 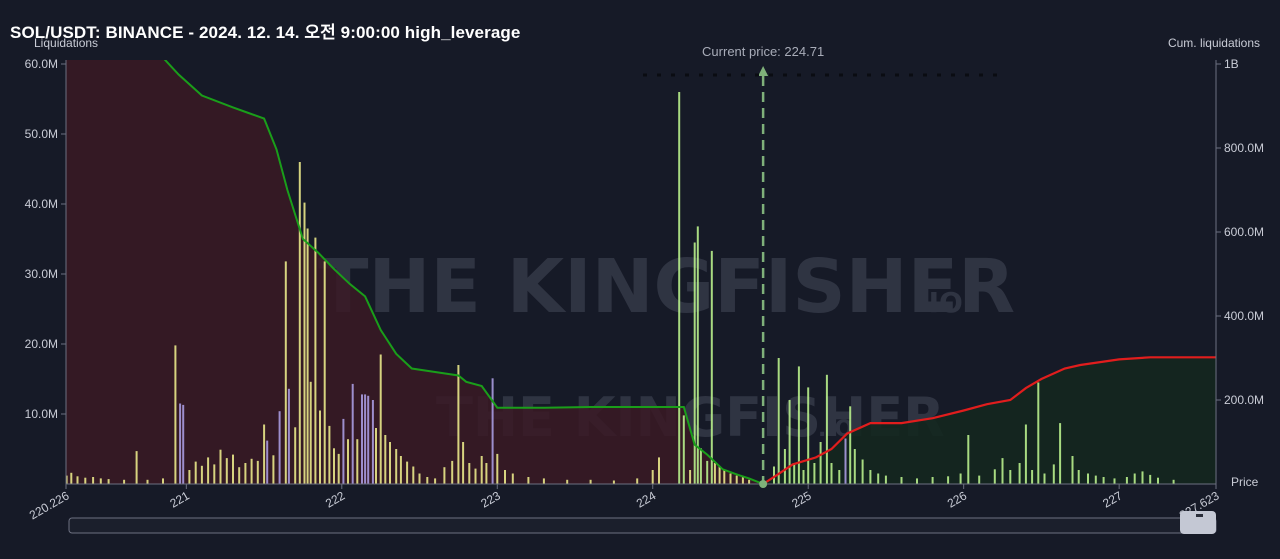 I want to click on cum-long-fill, so click(x=989, y=420).